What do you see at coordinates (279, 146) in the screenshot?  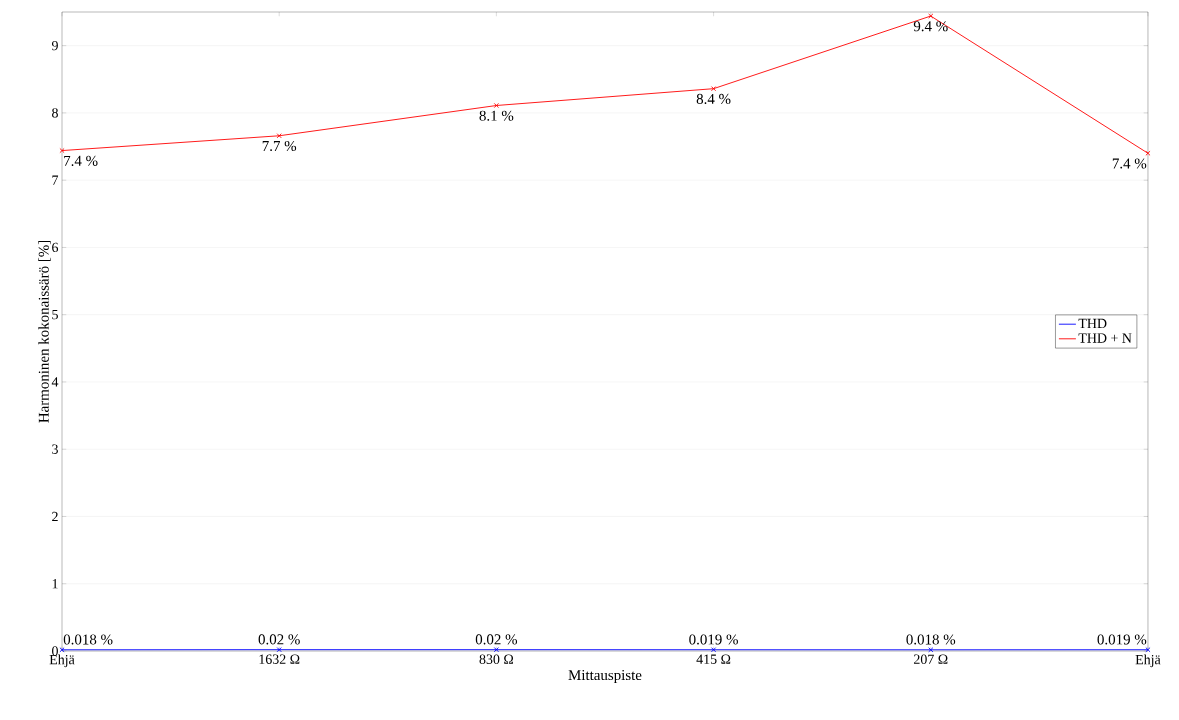 I see `data-label: 7.7 %` at bounding box center [279, 146].